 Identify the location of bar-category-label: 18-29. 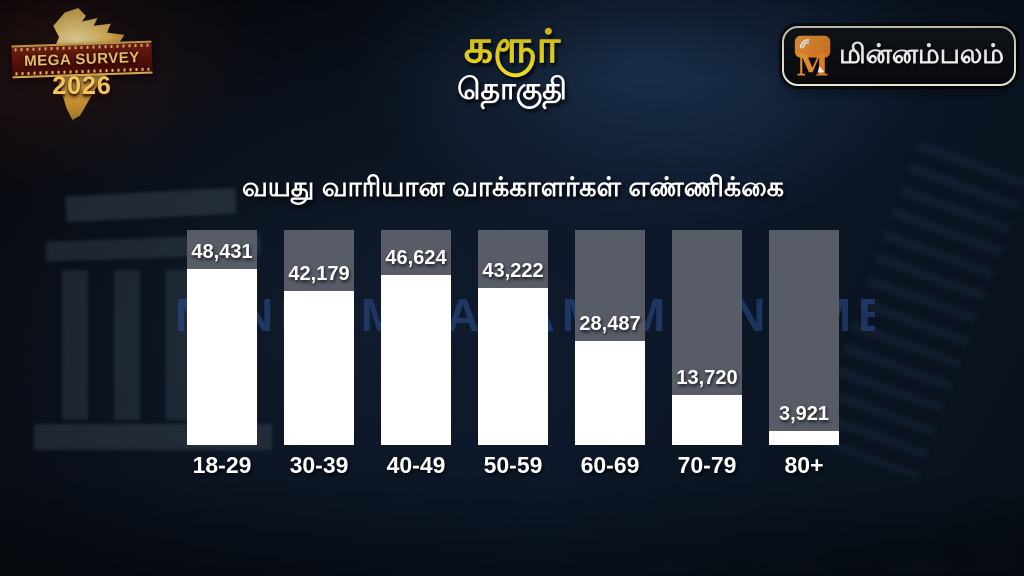
(222, 465).